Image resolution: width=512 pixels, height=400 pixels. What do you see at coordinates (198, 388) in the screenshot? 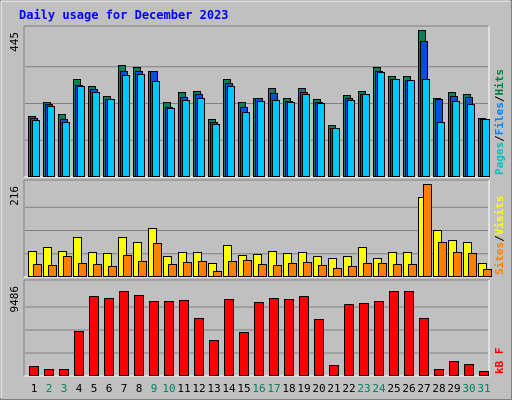
I see `day-label-12: 12` at bounding box center [198, 388].